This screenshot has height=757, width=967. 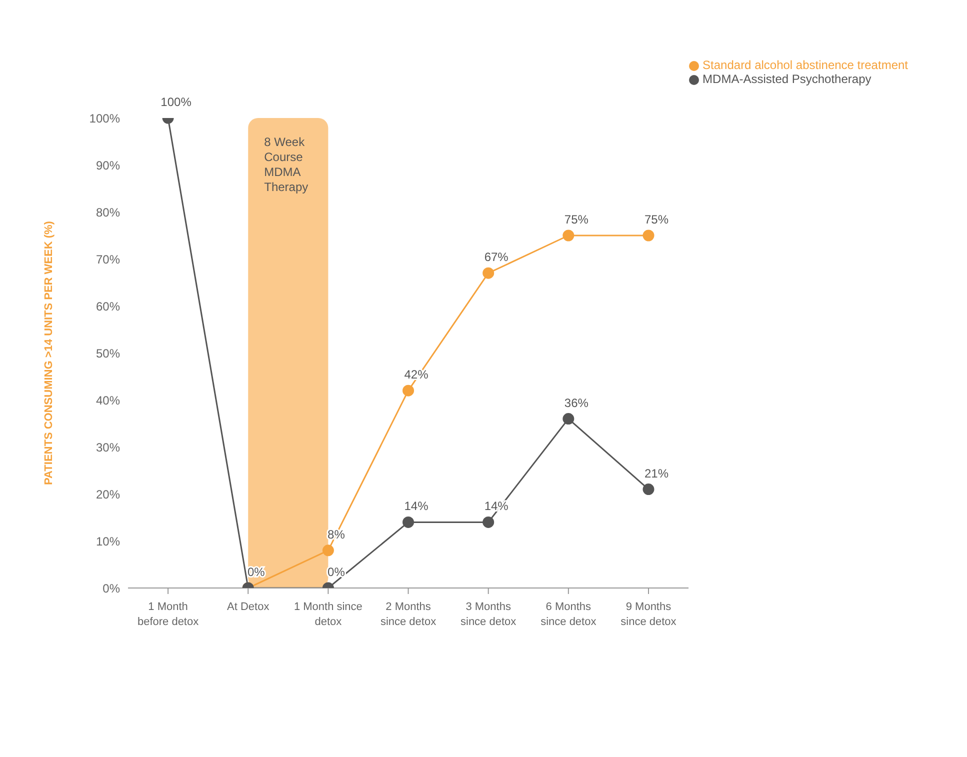 What do you see at coordinates (108, 165) in the screenshot?
I see `y-tick-label: 90%` at bounding box center [108, 165].